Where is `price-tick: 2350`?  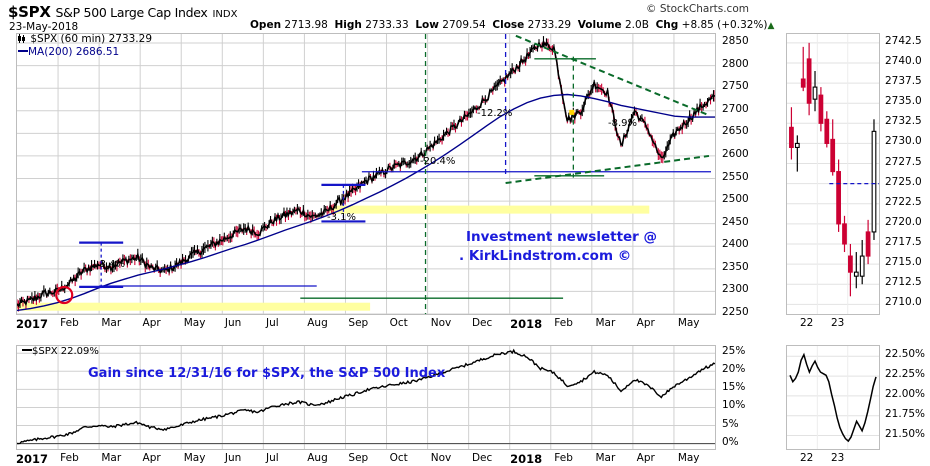
price-tick: 2350 is located at coordinates (735, 266).